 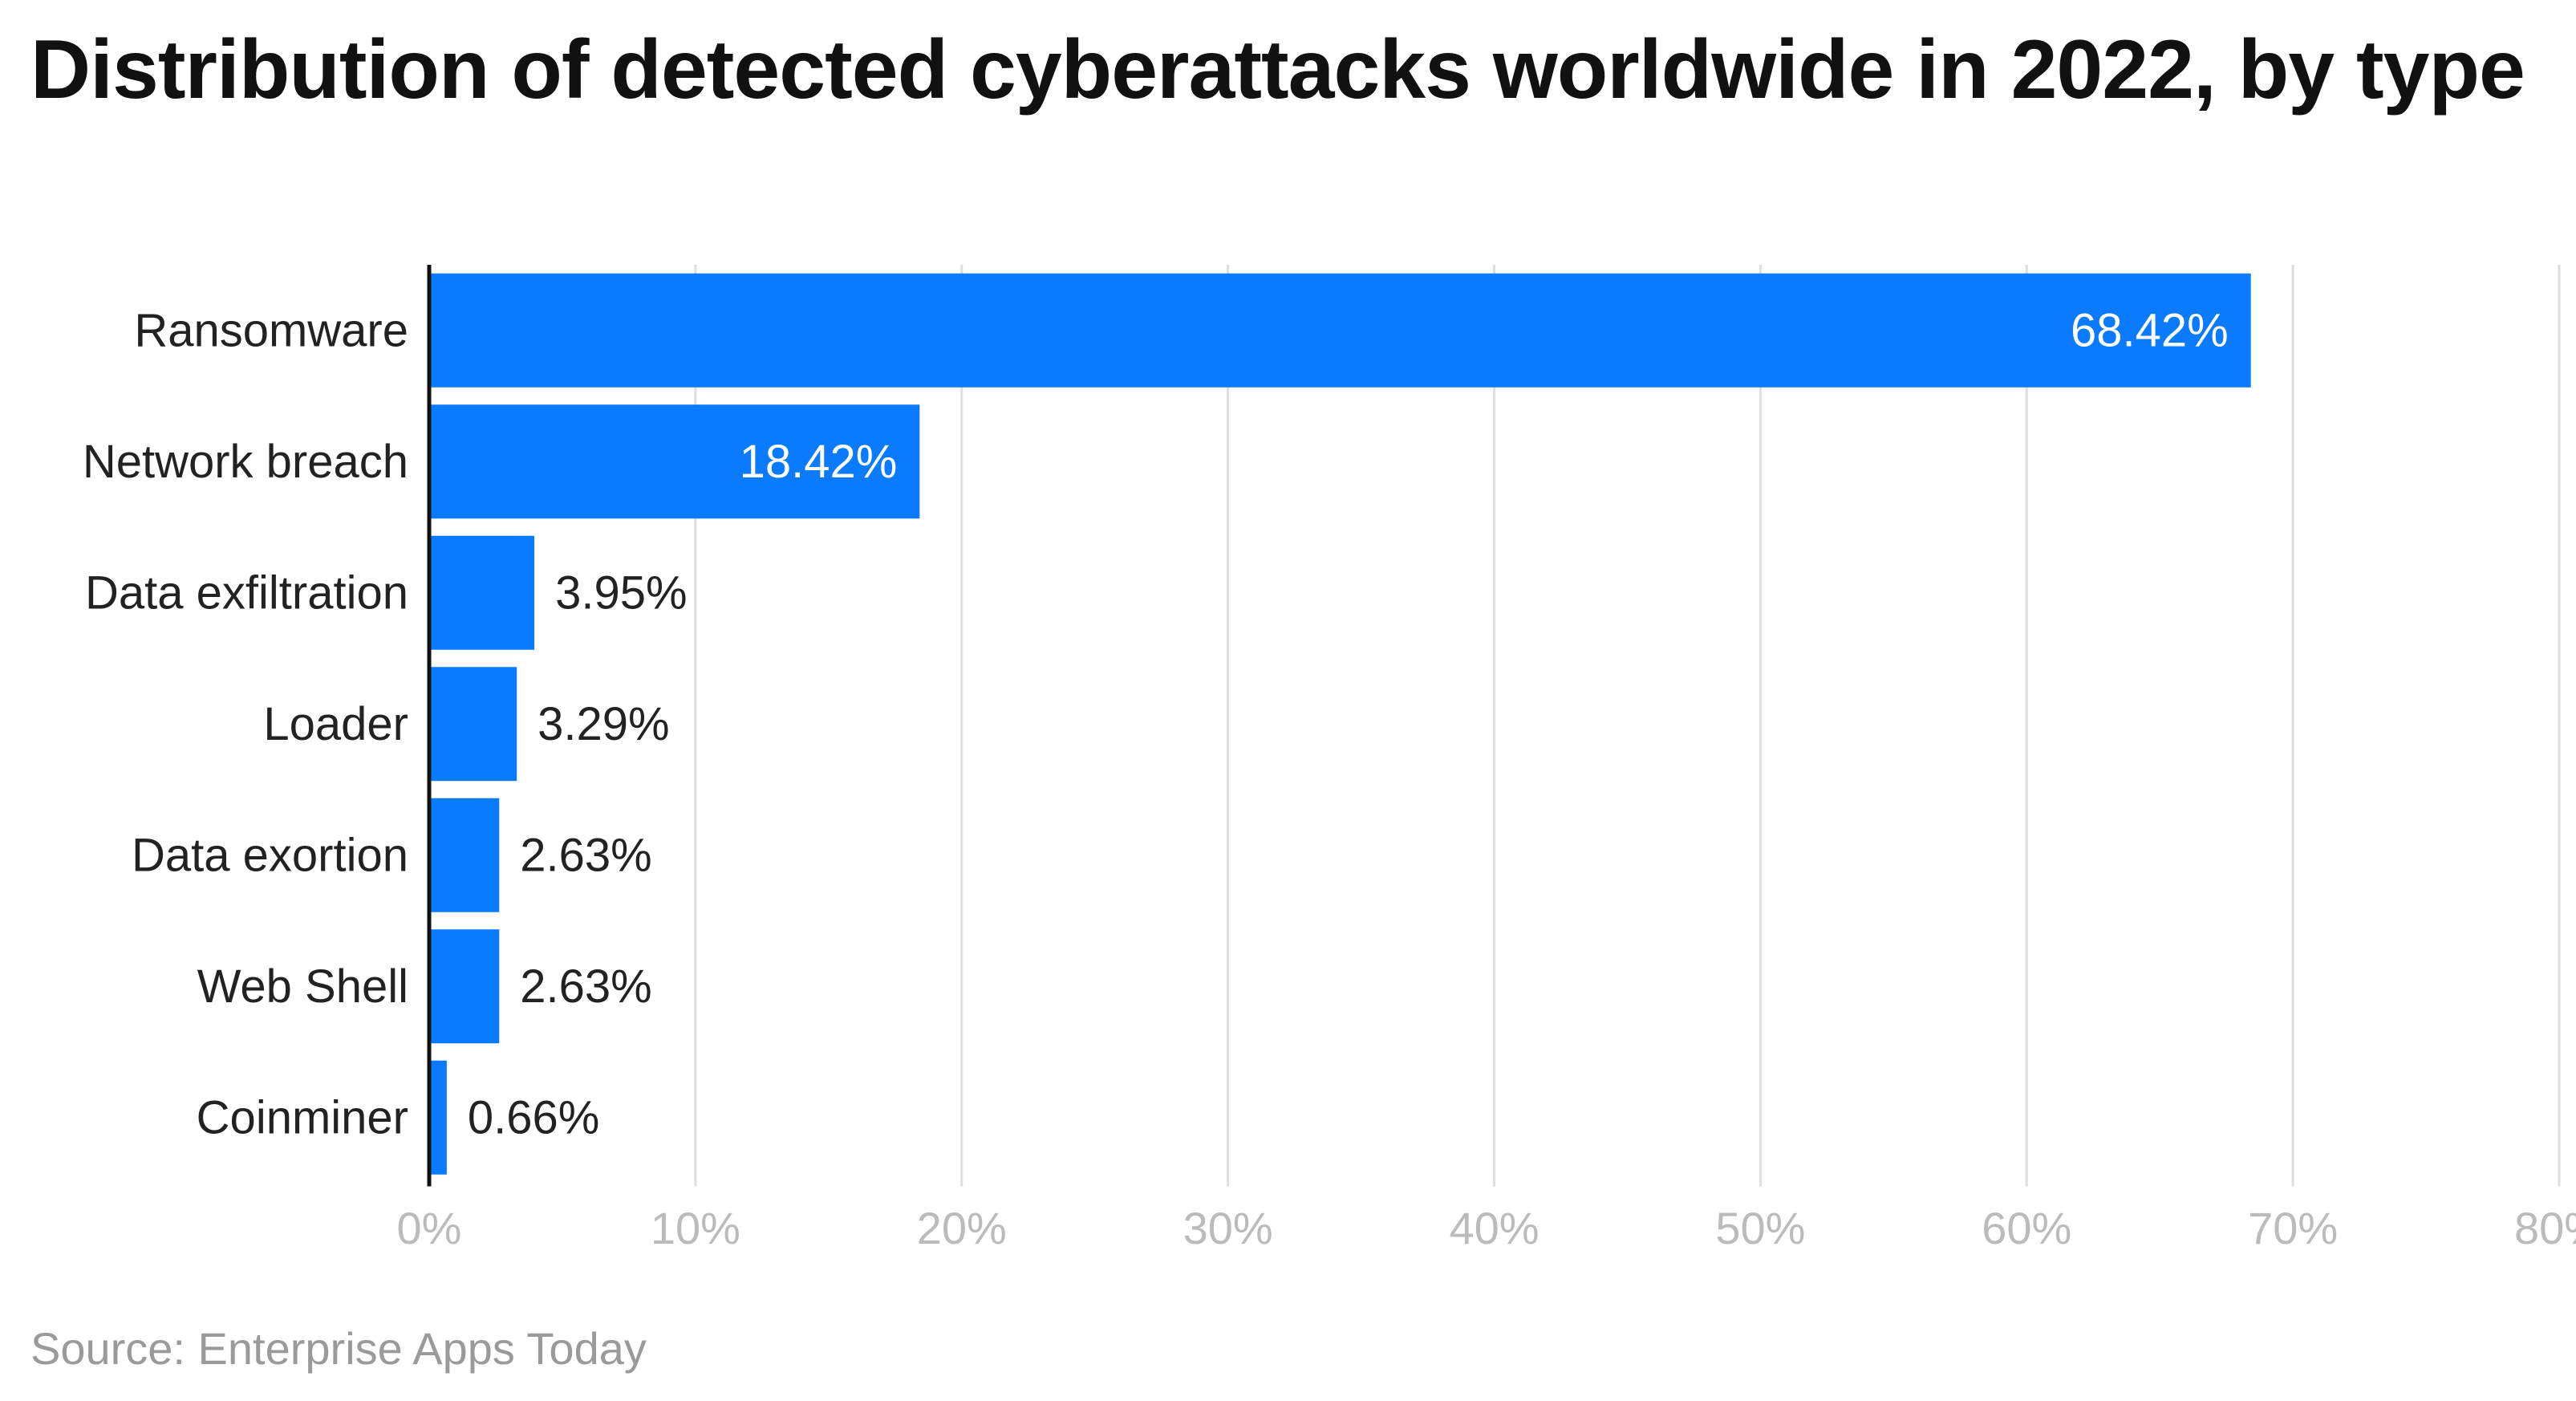 I want to click on x-tick-label: 80%, so click(x=2545, y=1228).